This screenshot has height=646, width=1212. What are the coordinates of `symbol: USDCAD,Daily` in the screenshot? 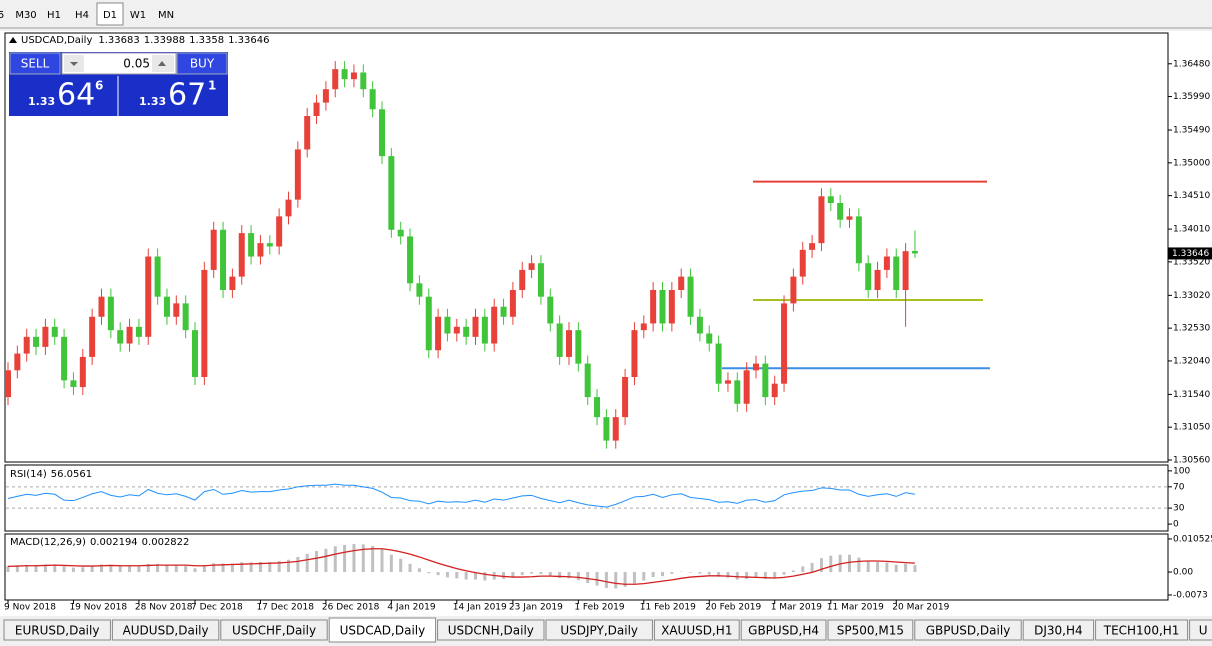 It's located at (56, 40).